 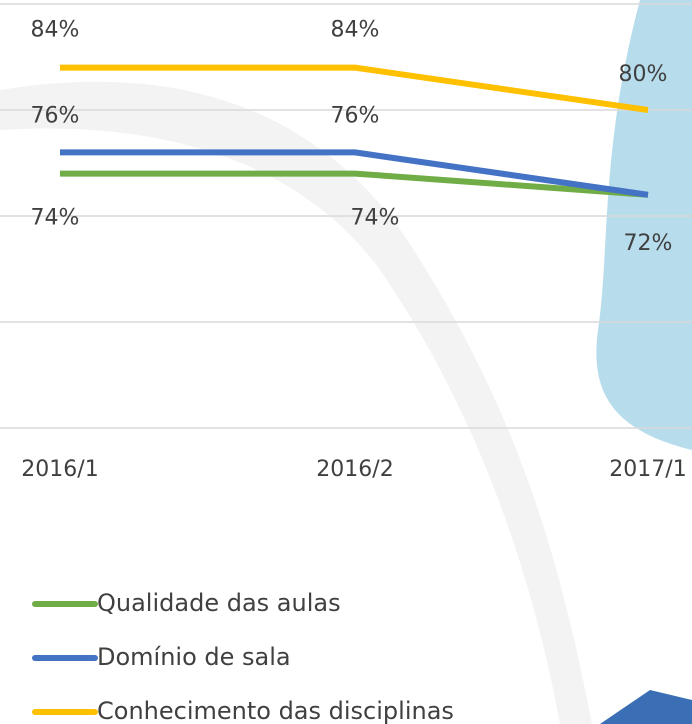 What do you see at coordinates (648, 243) in the screenshot?
I see `data-label: 72%` at bounding box center [648, 243].